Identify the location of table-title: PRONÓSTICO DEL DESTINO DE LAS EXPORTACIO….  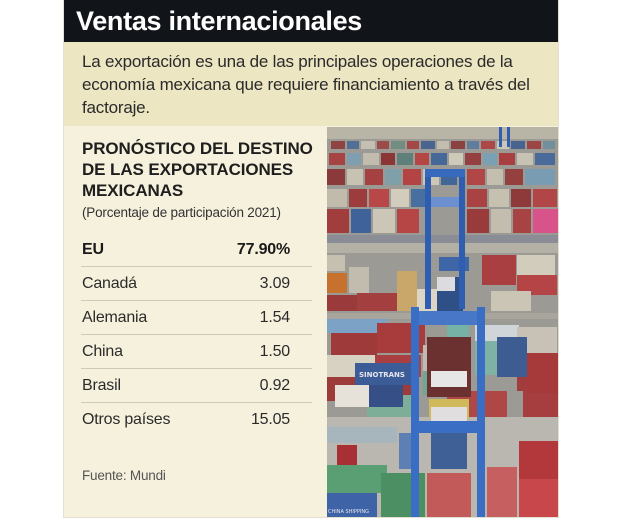
(197, 169).